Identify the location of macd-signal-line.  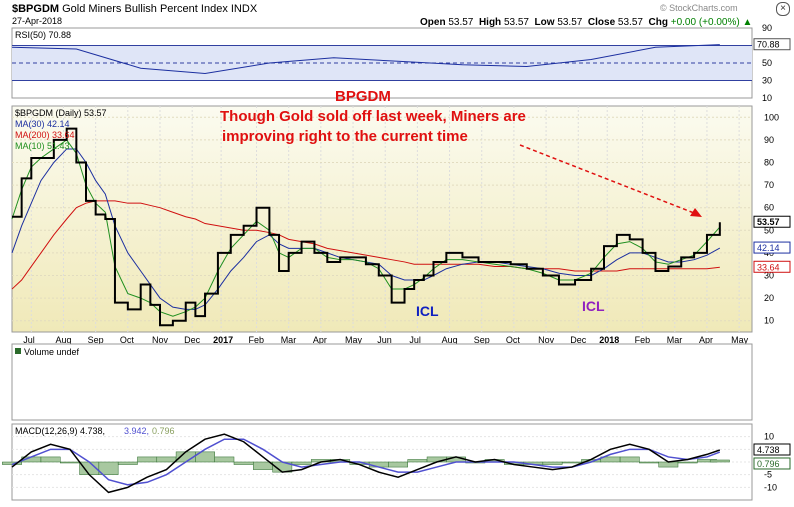
(366, 462).